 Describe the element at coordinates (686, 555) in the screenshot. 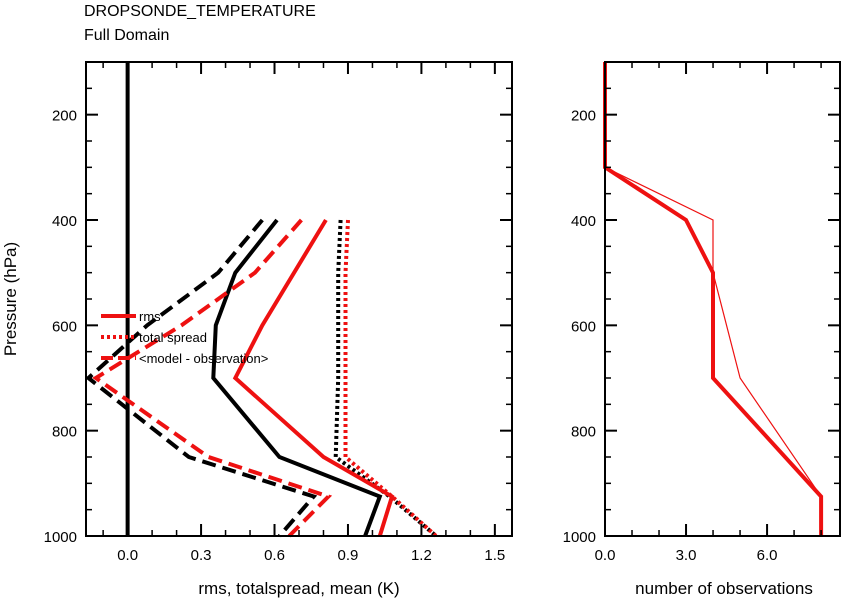

I see `x-tick-label: 3.0` at that location.